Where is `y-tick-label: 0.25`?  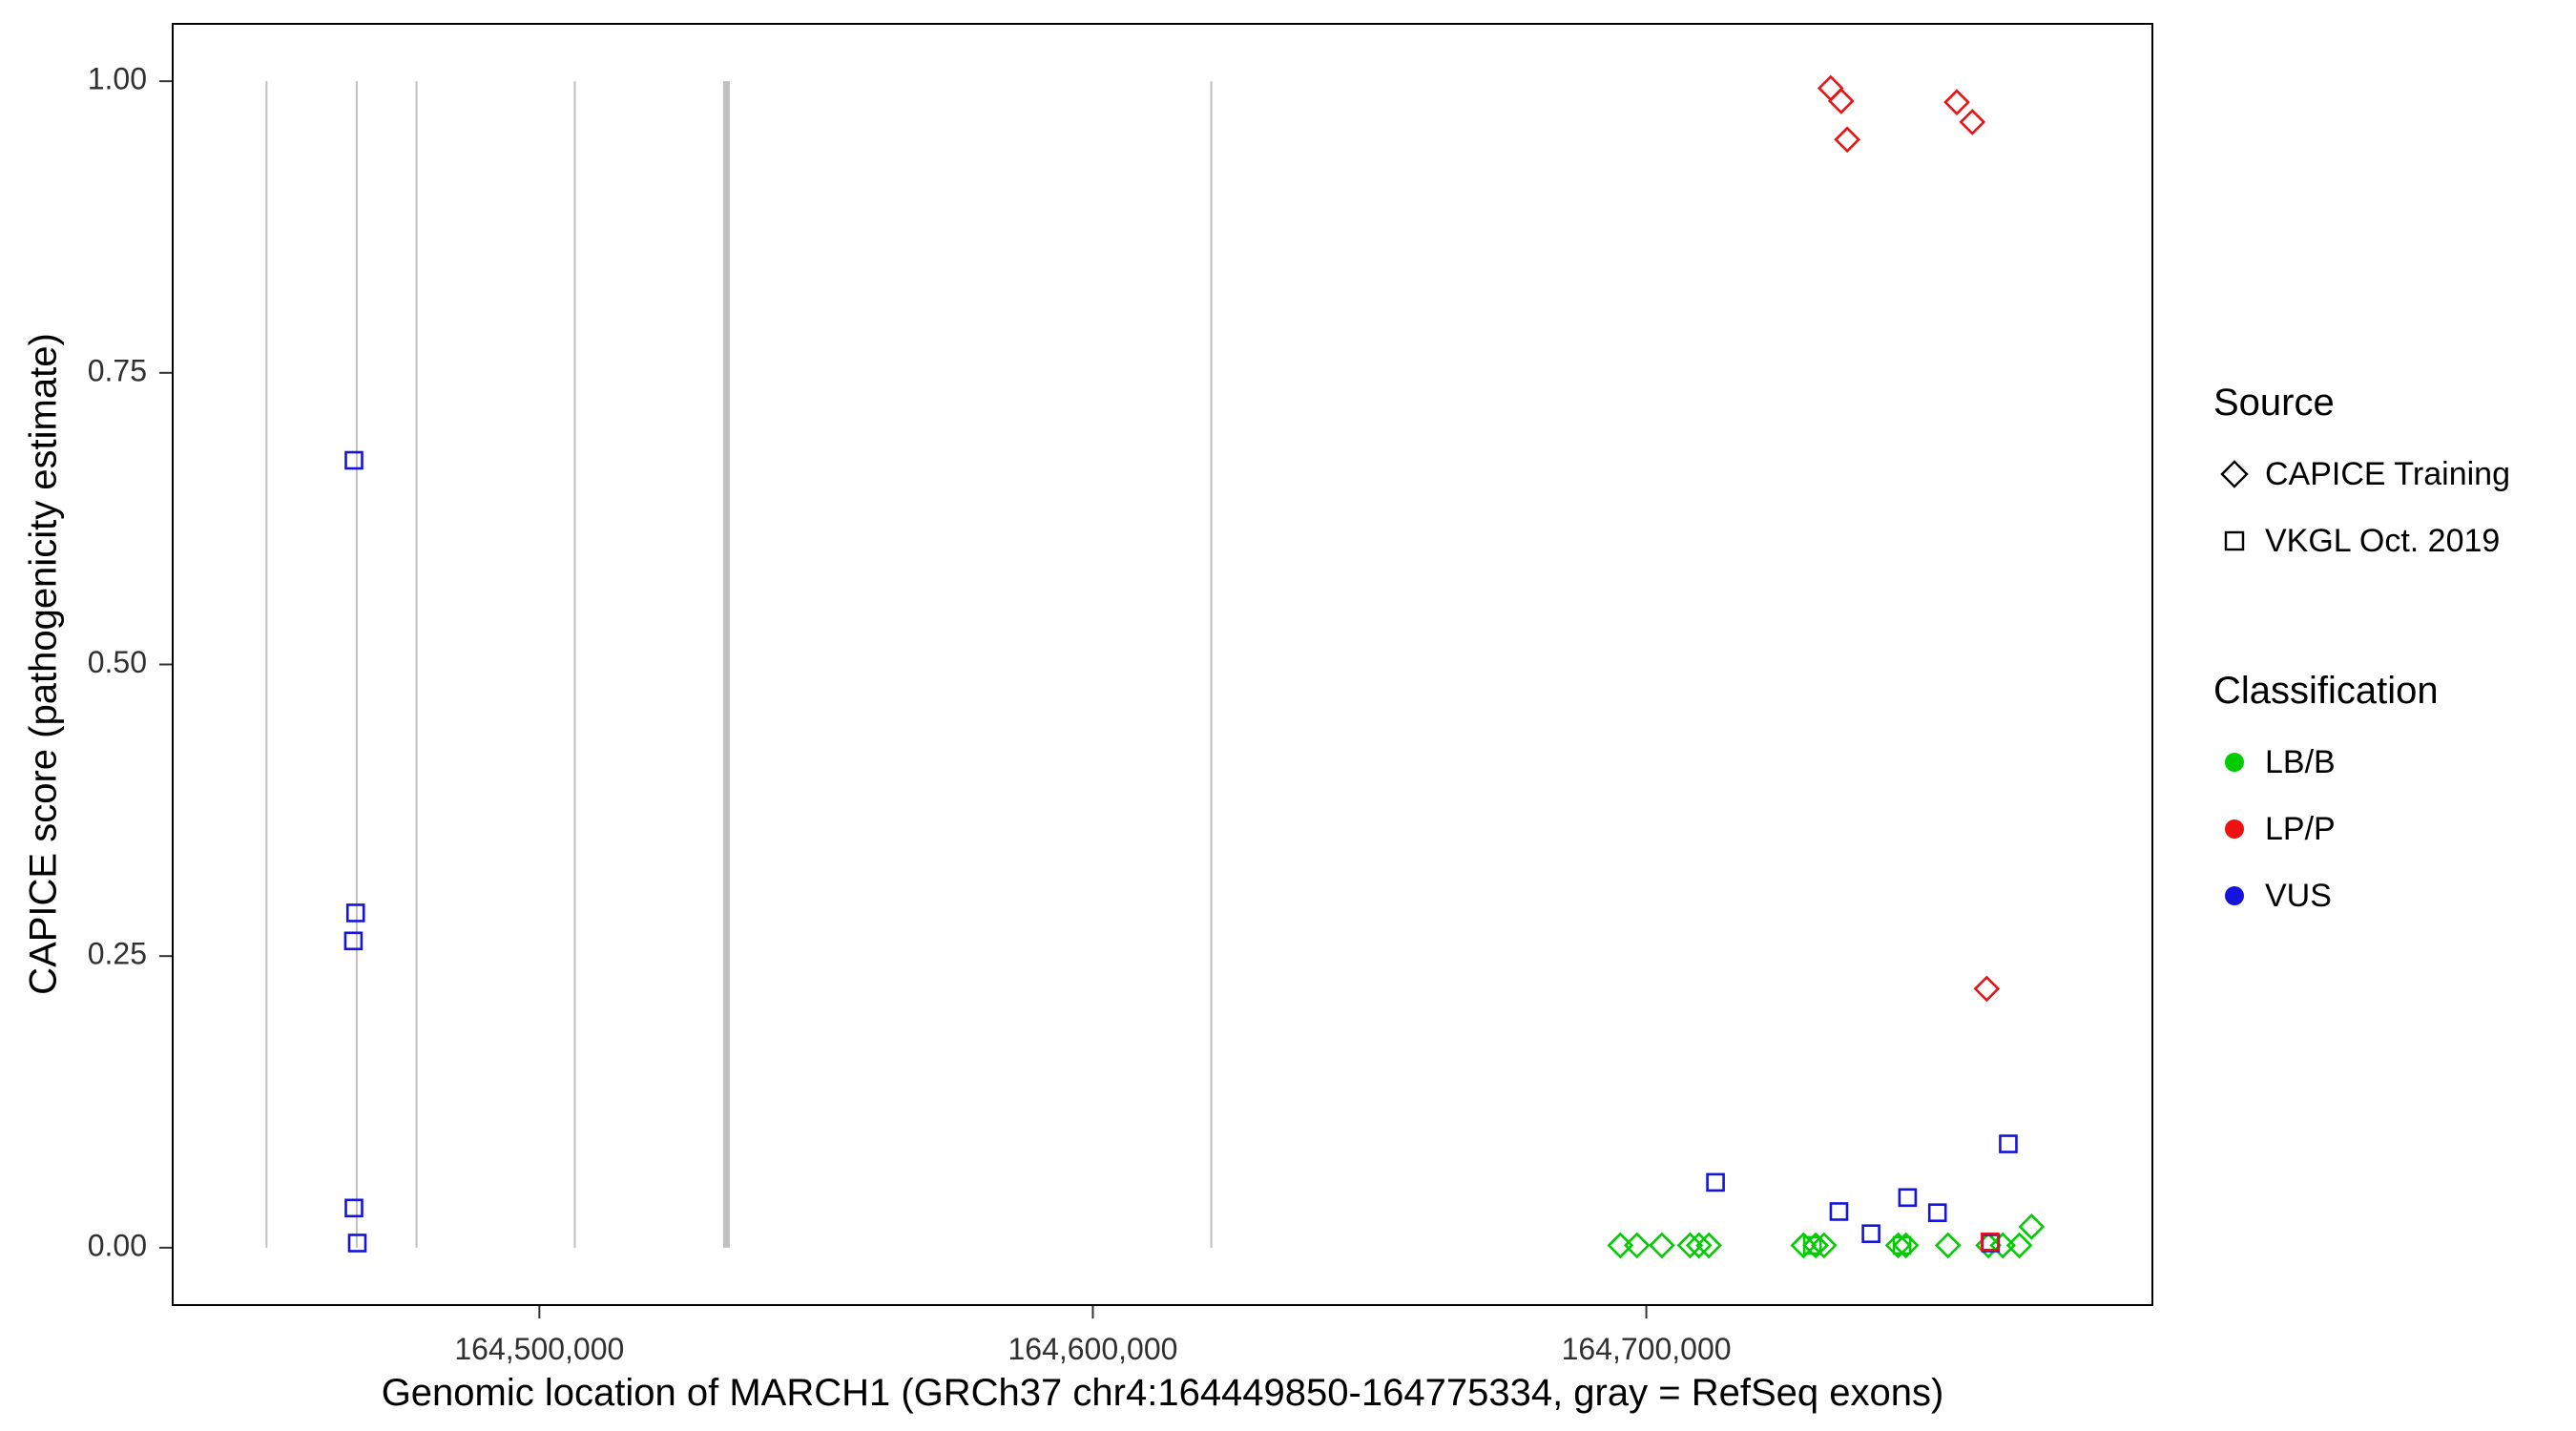
y-tick-label: 0.25 is located at coordinates (117, 954).